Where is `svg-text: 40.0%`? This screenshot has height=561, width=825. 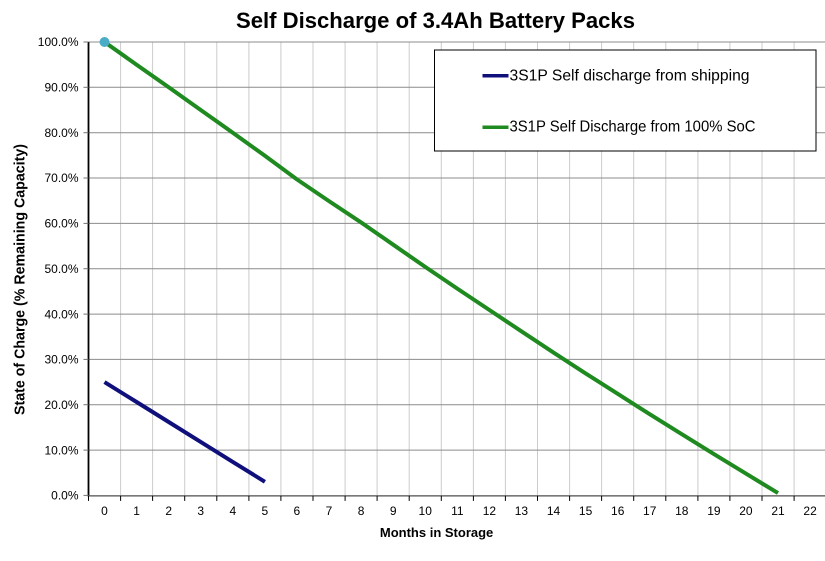 svg-text: 40.0% is located at coordinates (61, 314).